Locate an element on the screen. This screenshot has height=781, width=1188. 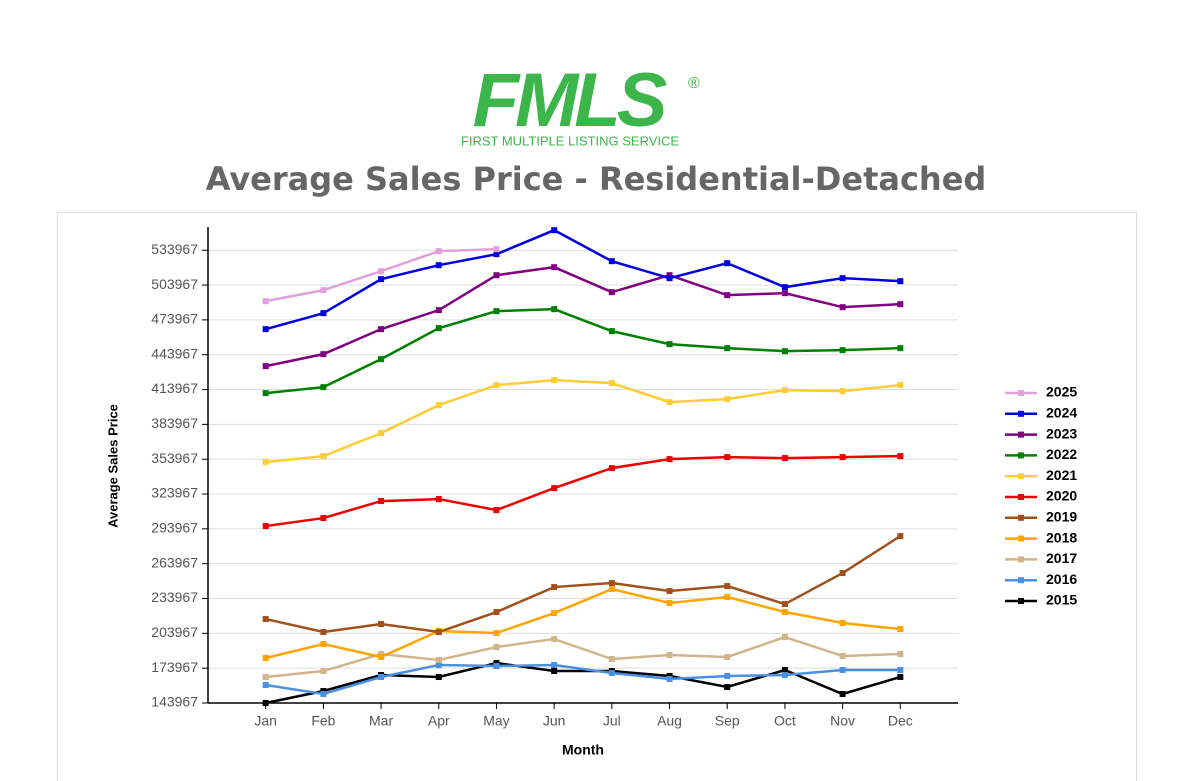
x-tick-label: Feb is located at coordinates (323, 721).